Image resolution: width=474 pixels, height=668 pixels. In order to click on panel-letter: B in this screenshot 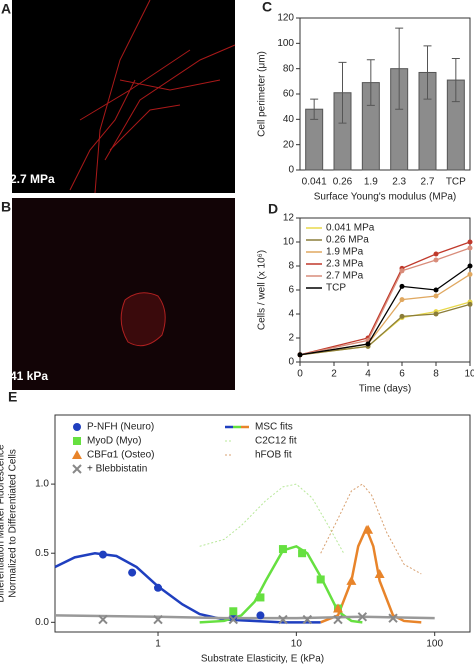, I will do `click(6, 207)`.